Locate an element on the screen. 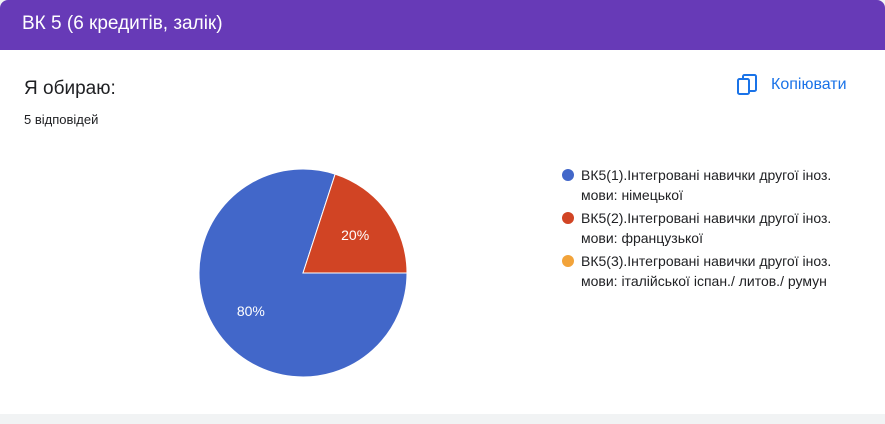 The height and width of the screenshot is (424, 885). pie-slice-label-1: 80% is located at coordinates (251, 311).